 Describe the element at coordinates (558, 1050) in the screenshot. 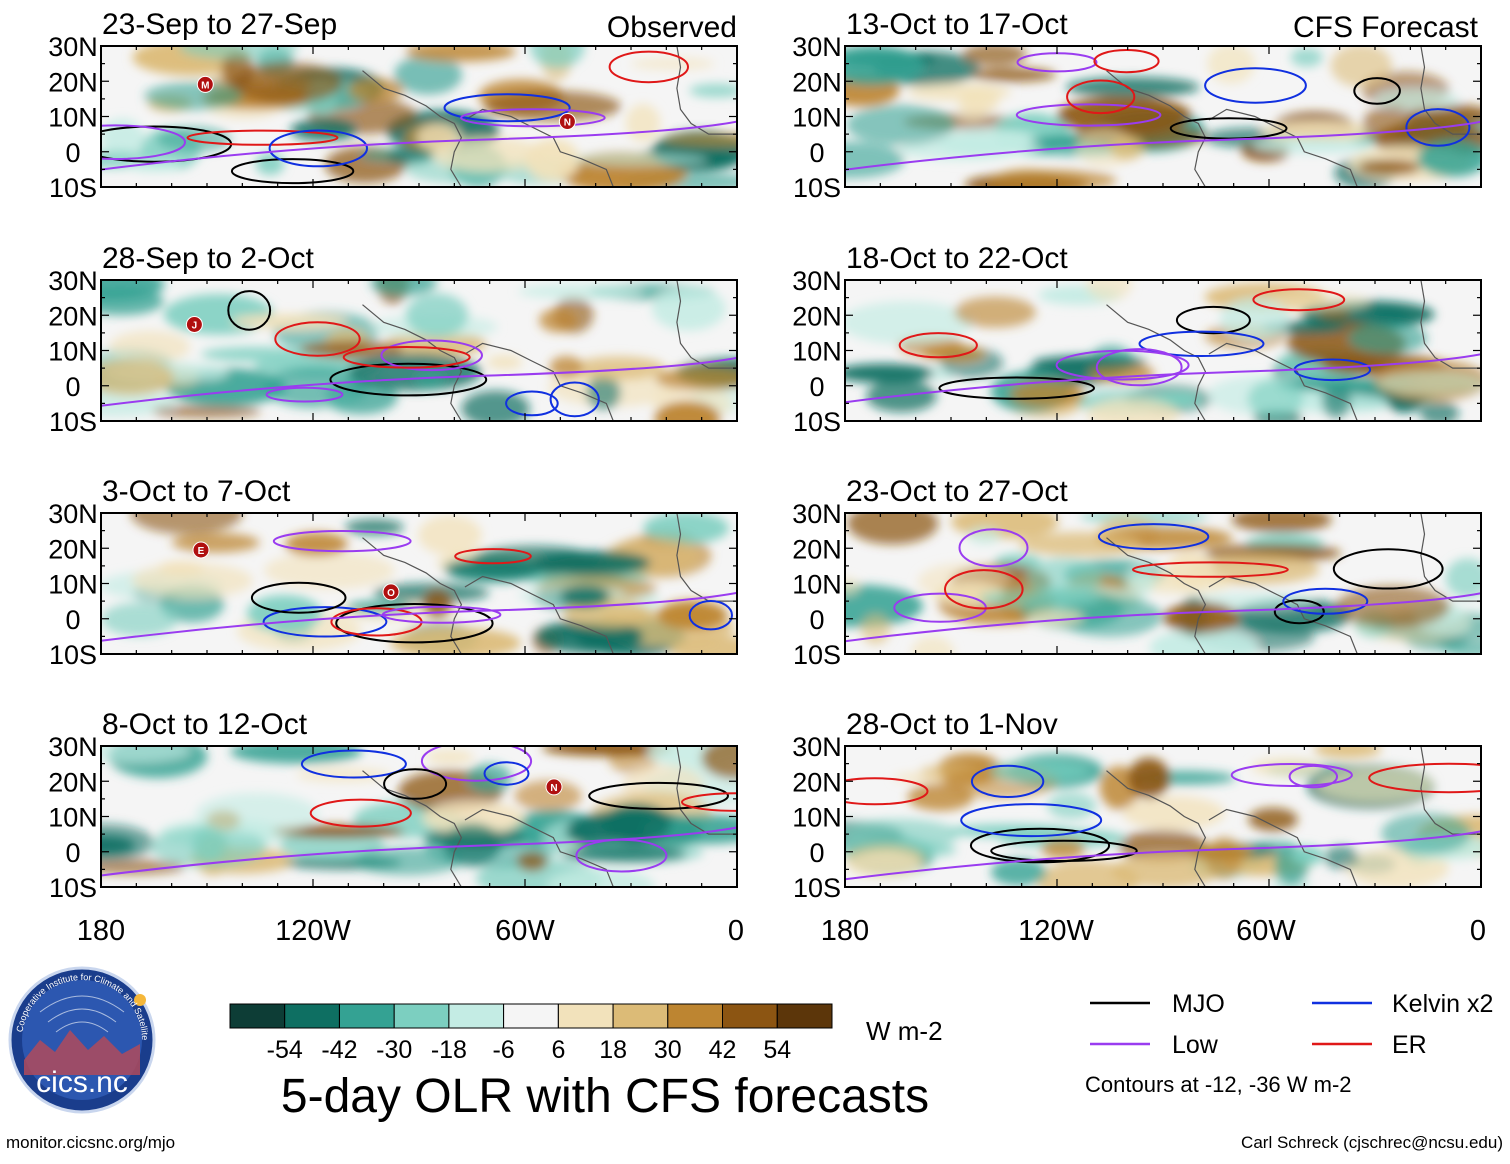

I see `colorbar-tick-label: 6` at that location.